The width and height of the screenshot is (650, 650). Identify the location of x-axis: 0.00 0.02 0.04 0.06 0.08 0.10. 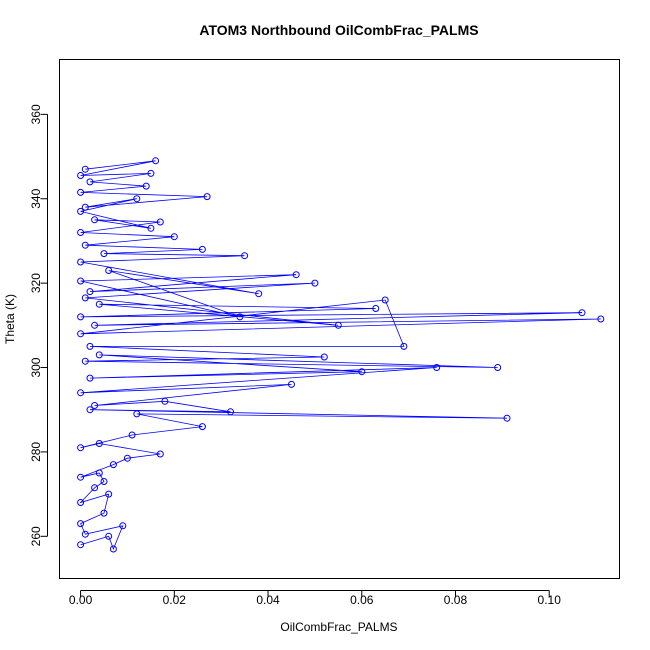
(315, 598).